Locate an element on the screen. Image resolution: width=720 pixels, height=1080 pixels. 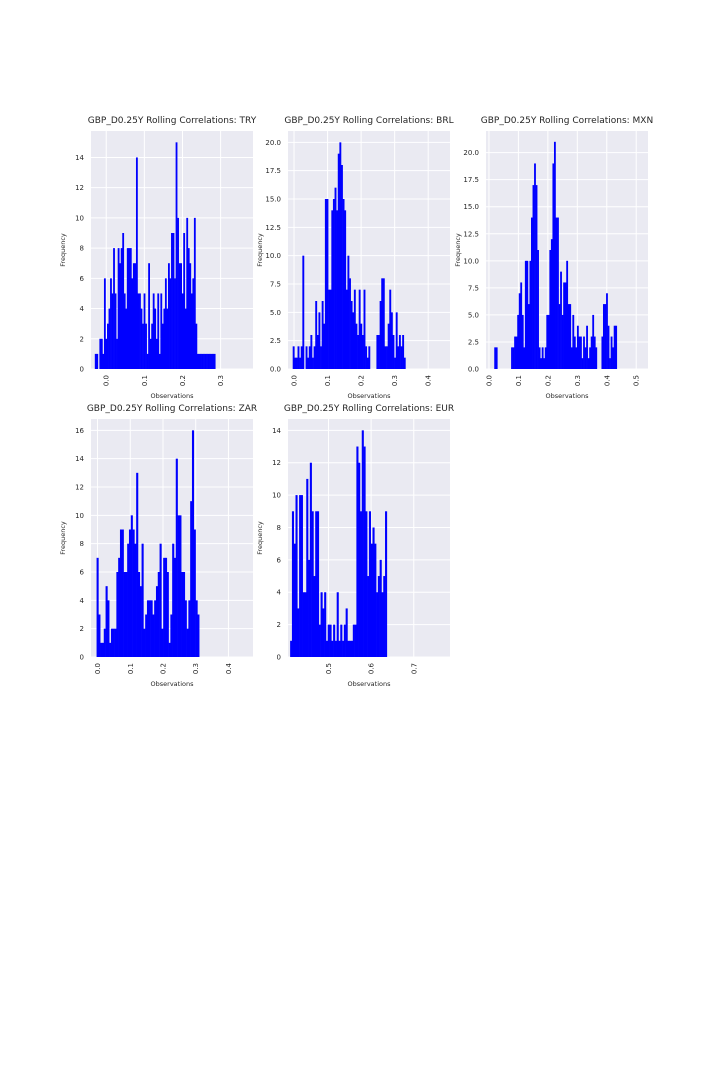
y-tick-label: 20.0 is located at coordinates (273, 143).